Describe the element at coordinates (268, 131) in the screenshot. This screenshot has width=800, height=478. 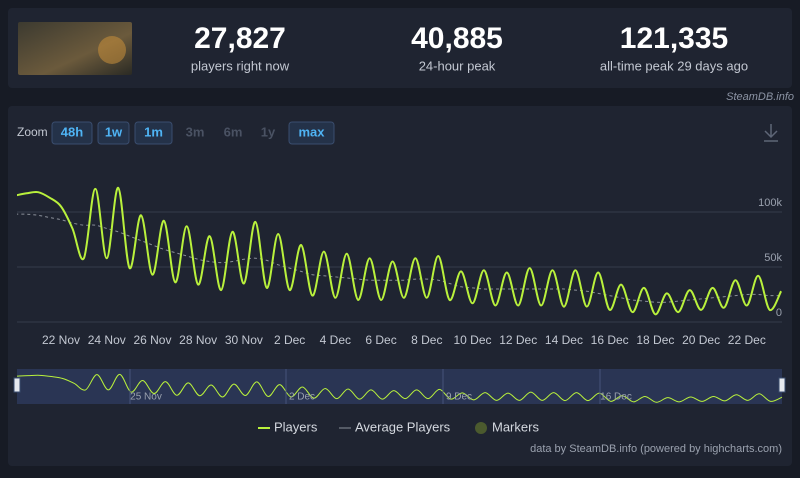
I see `zoom-button-label: 1y` at that location.